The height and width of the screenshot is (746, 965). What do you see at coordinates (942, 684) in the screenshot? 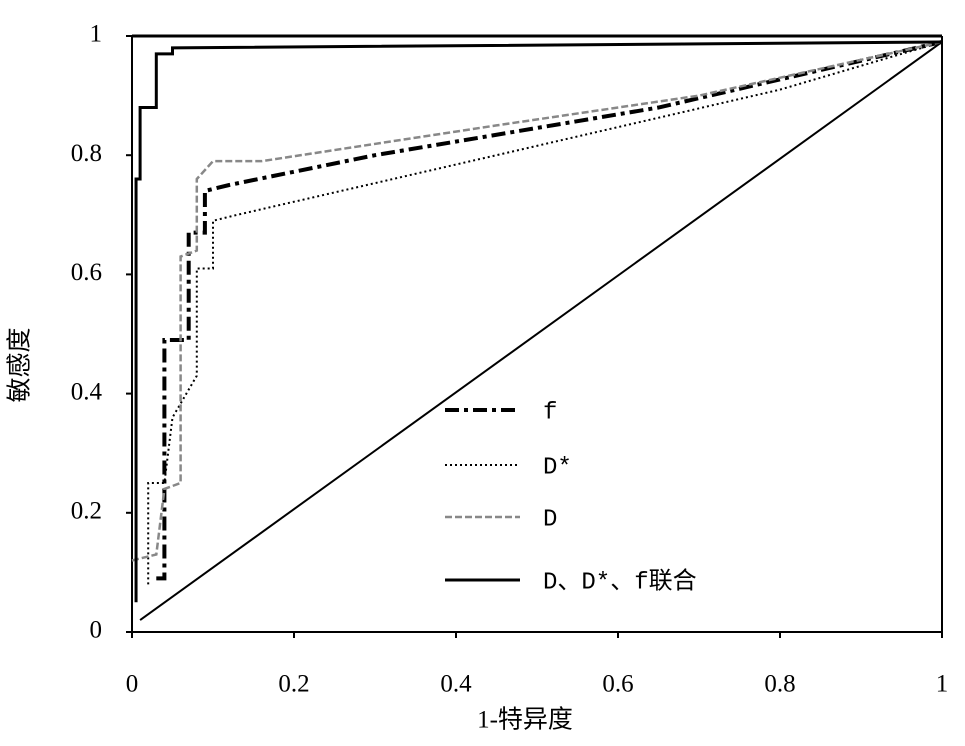
I see `x-tick-label: 1` at bounding box center [942, 684].